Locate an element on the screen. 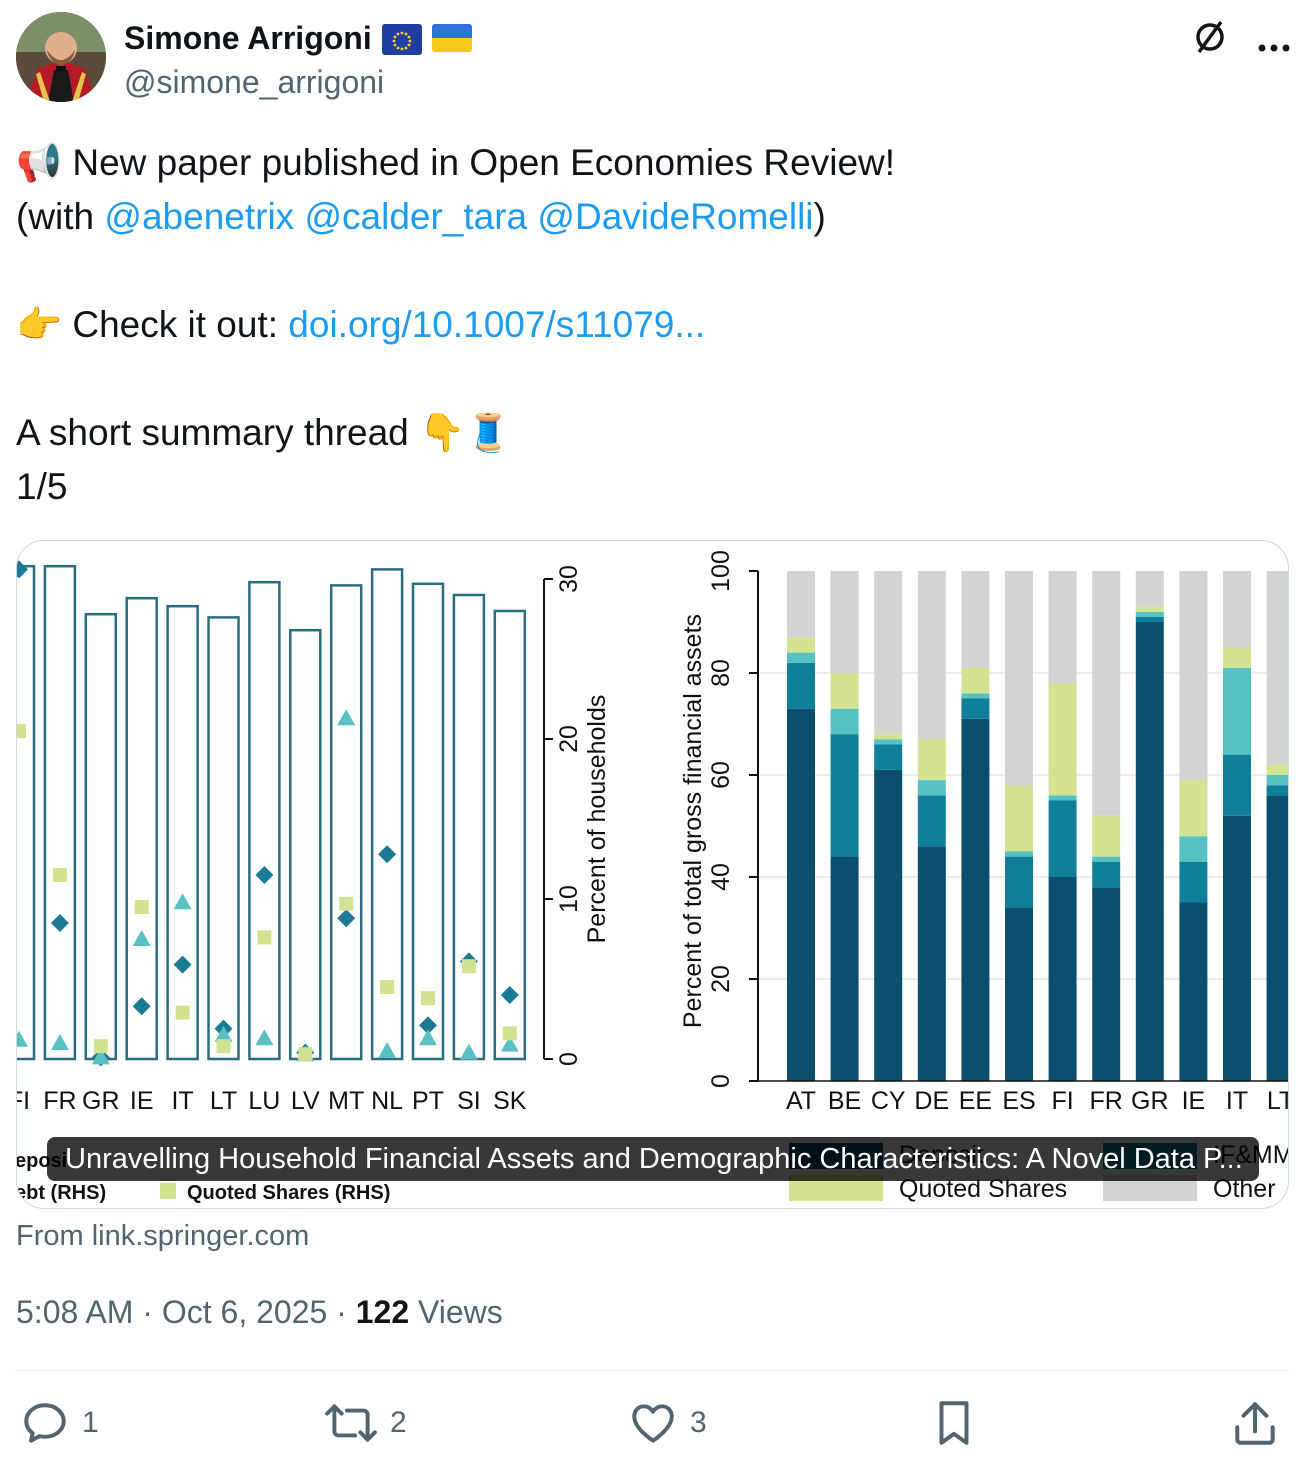 Image resolution: width=1307 pixels, height=1471 pixels. y-tick-label: 20 is located at coordinates (721, 979).